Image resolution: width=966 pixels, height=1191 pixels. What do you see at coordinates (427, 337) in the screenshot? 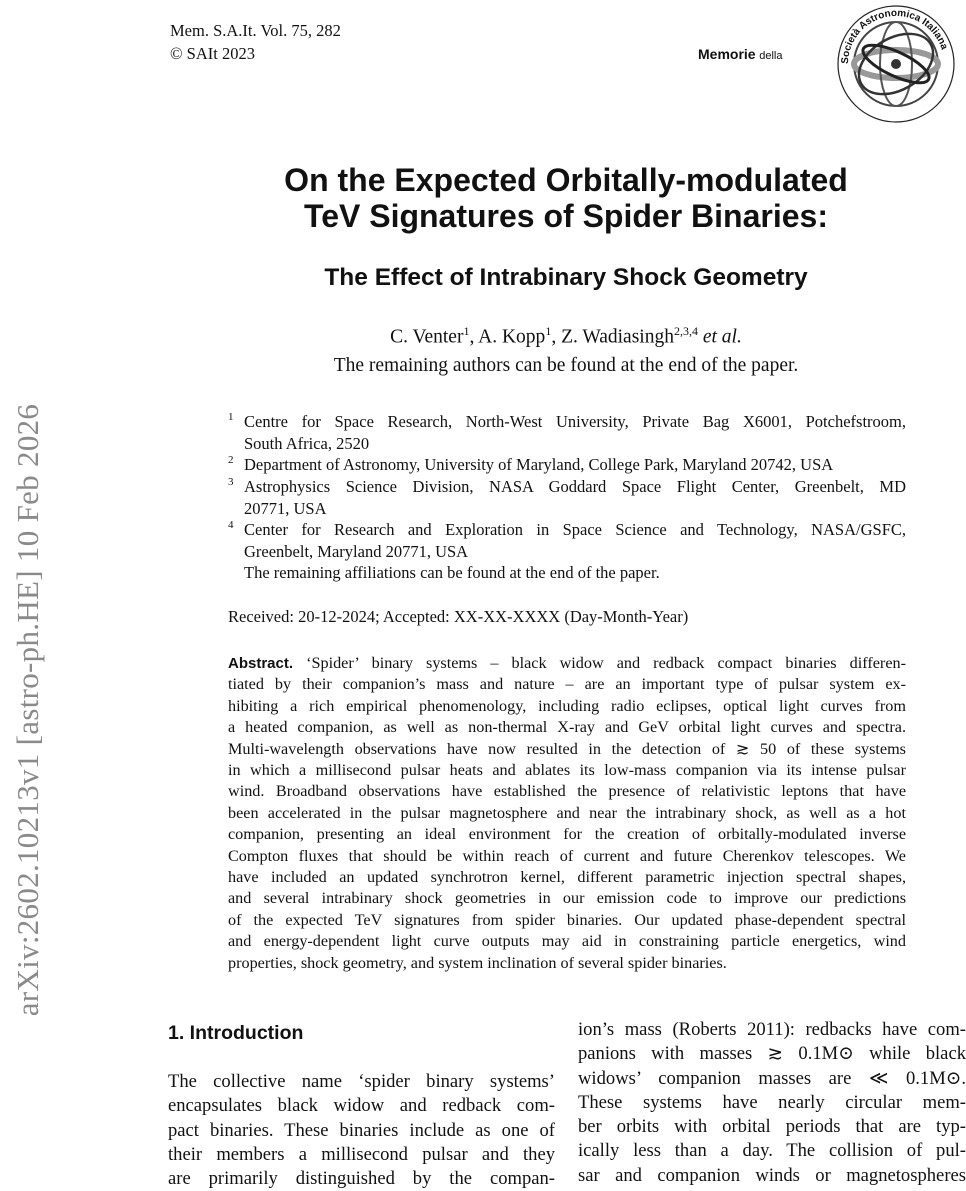
I see `author: C. Venter` at bounding box center [427, 337].